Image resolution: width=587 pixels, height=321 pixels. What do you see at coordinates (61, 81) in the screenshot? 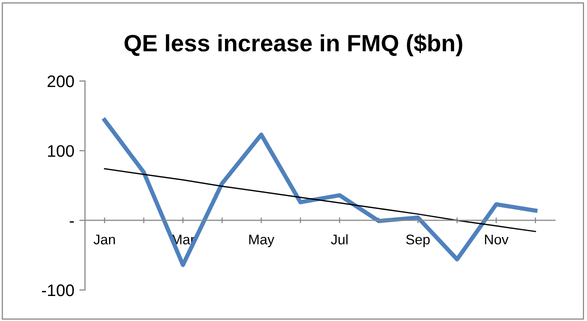
I see `y-tick-label: 200` at bounding box center [61, 81].